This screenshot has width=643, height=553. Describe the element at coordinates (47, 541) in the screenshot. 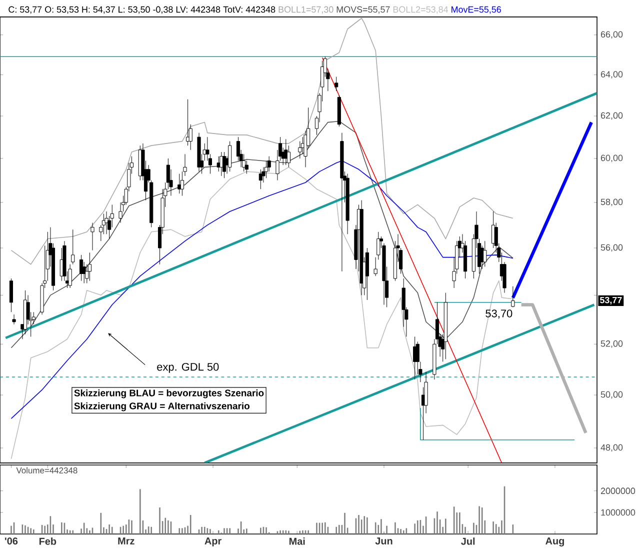

I see `x-tick-label: Feb` at that location.